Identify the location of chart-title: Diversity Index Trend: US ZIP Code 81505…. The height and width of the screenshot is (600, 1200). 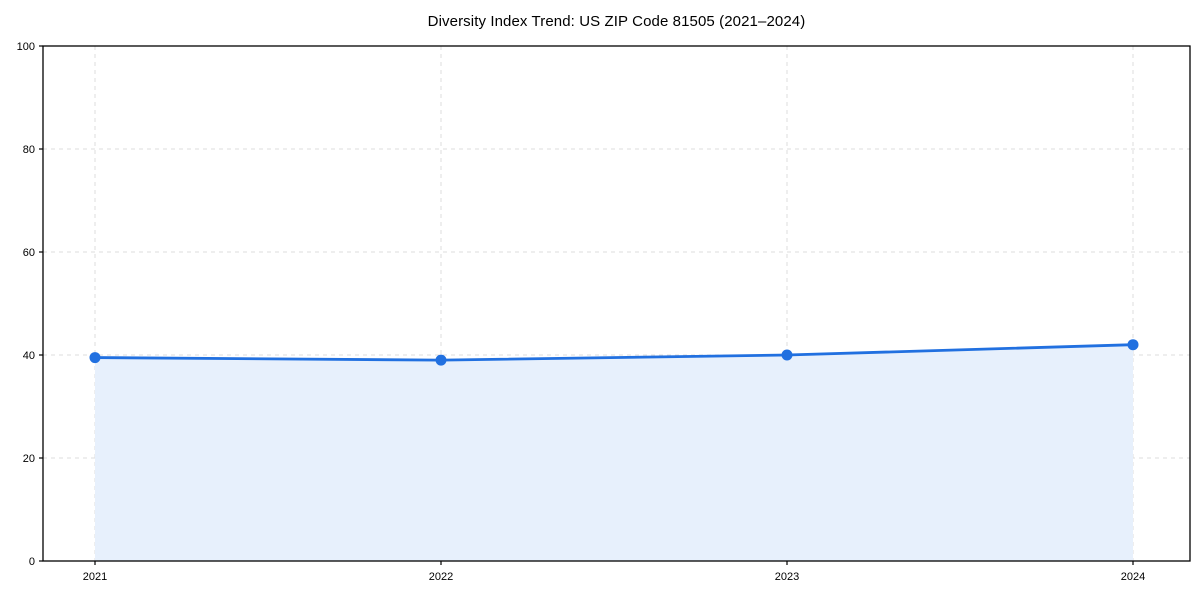
(616, 21).